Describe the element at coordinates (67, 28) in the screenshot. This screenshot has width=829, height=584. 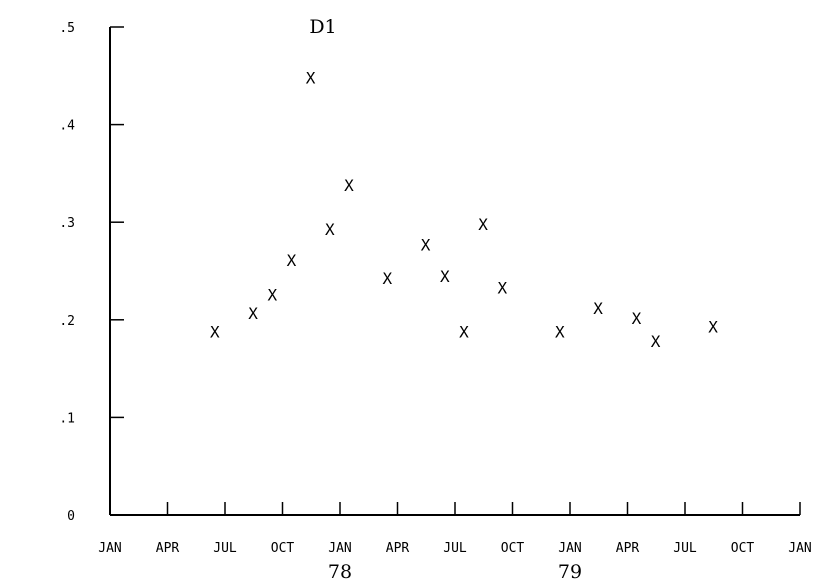
I see `y-tick-label: .5` at that location.